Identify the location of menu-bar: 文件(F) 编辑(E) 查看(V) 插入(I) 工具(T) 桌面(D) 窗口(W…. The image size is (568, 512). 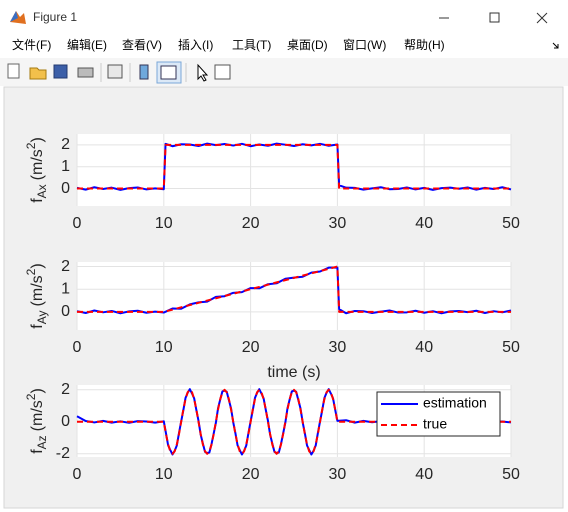
(285, 44).